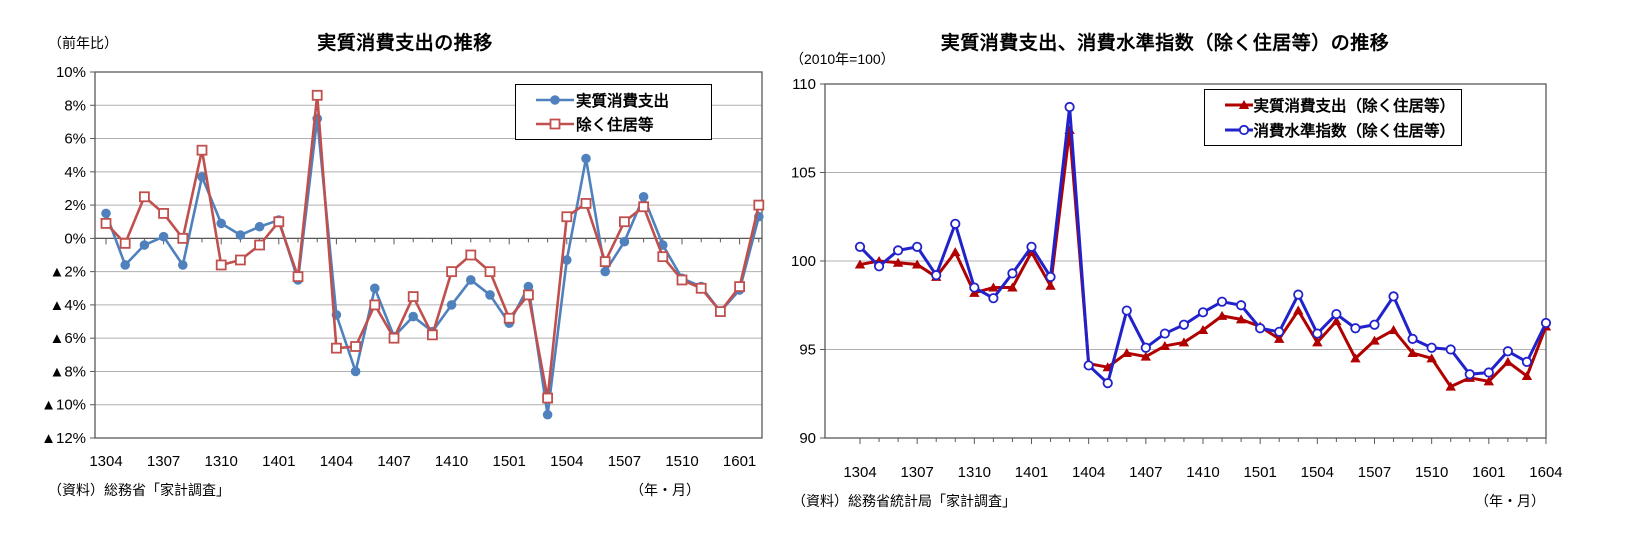 The width and height of the screenshot is (1635, 535). I want to click on legend-item: 実質消費支出, so click(619, 100).